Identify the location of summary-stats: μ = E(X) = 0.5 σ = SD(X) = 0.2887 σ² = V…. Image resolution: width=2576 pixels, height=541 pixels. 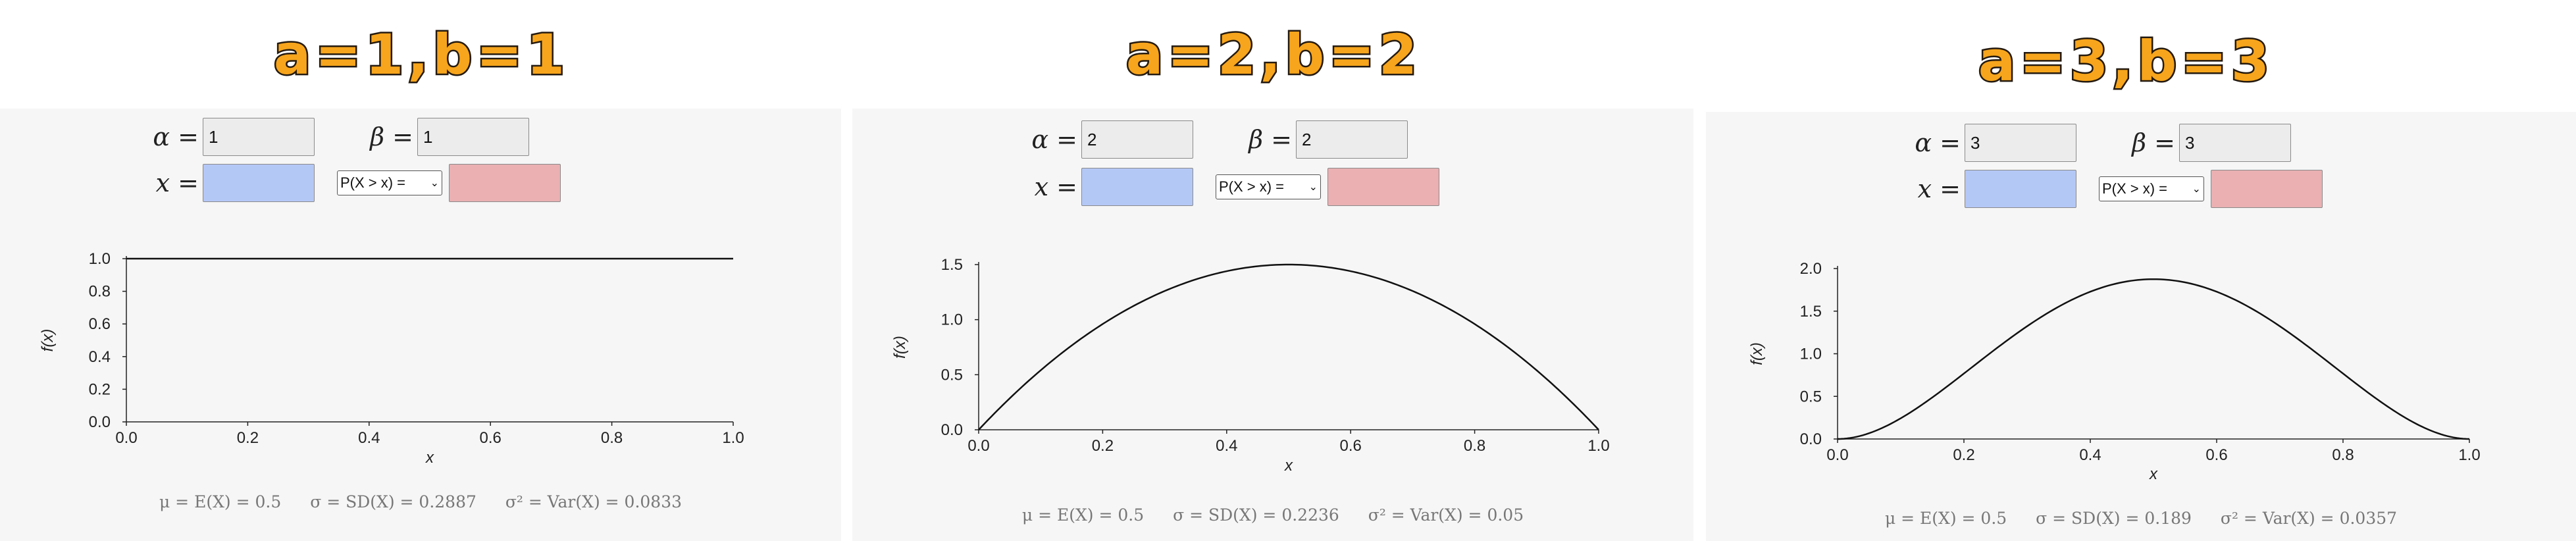
(420, 502).